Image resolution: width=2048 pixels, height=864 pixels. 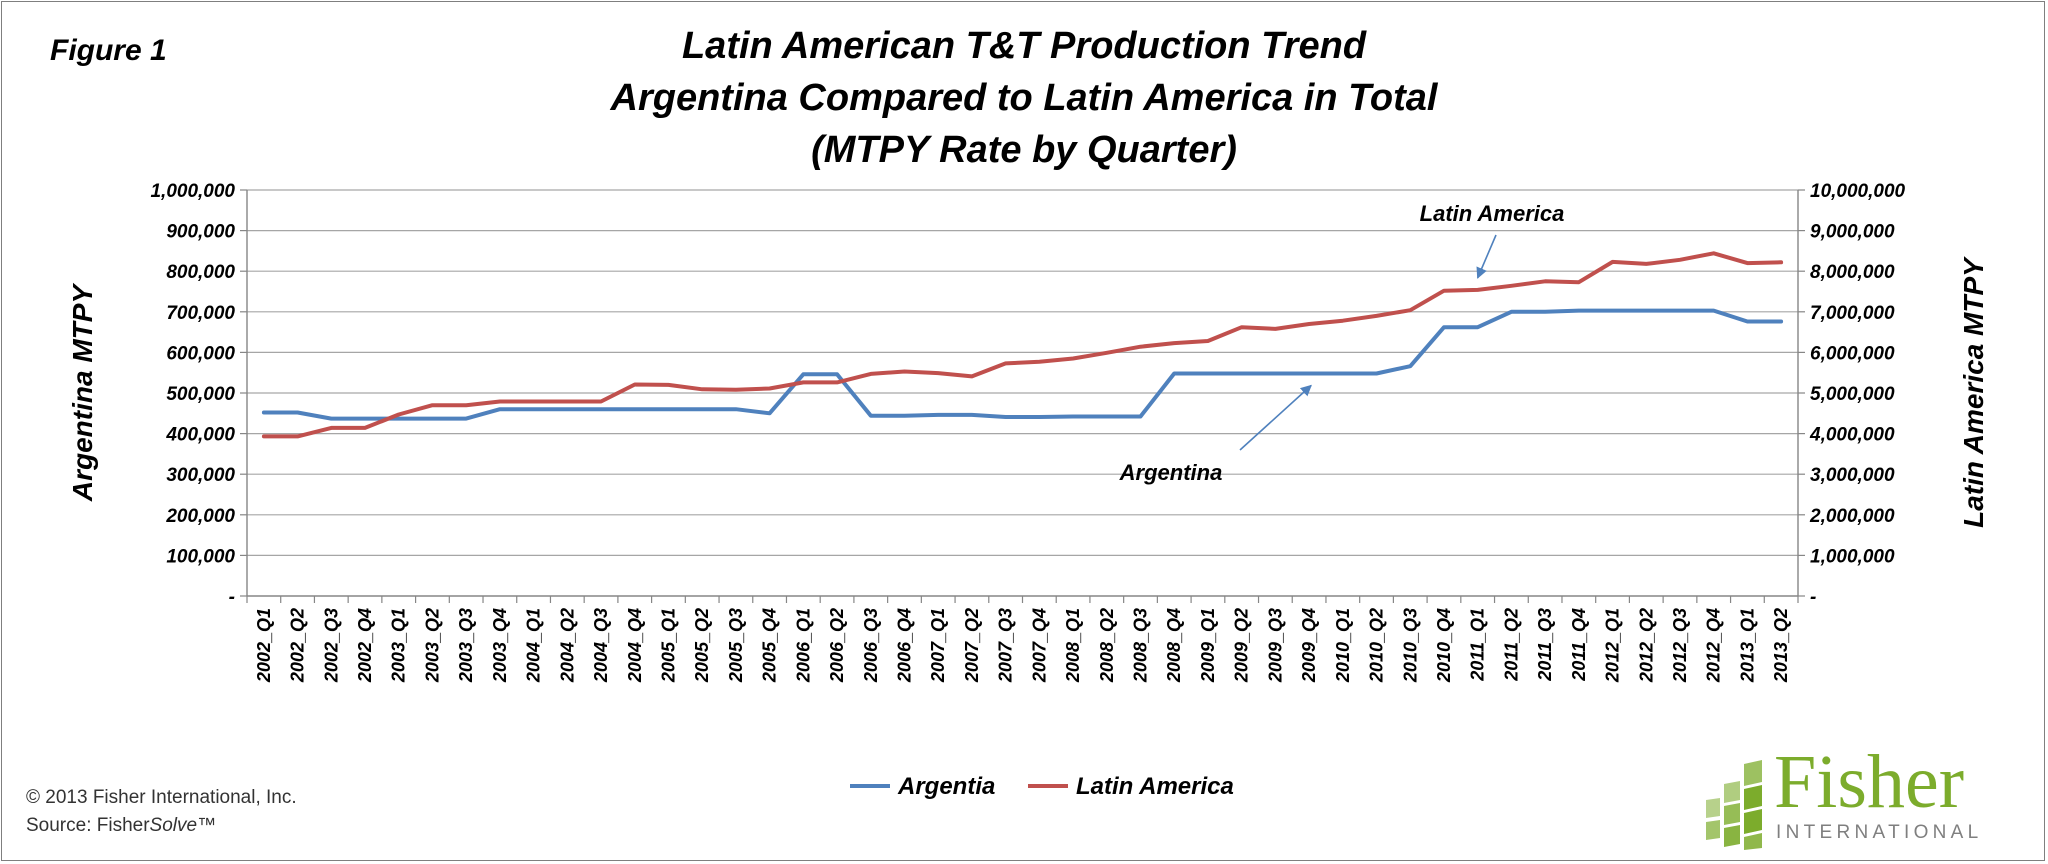 What do you see at coordinates (173, 825) in the screenshot?
I see `source-italic: Solve` at bounding box center [173, 825].